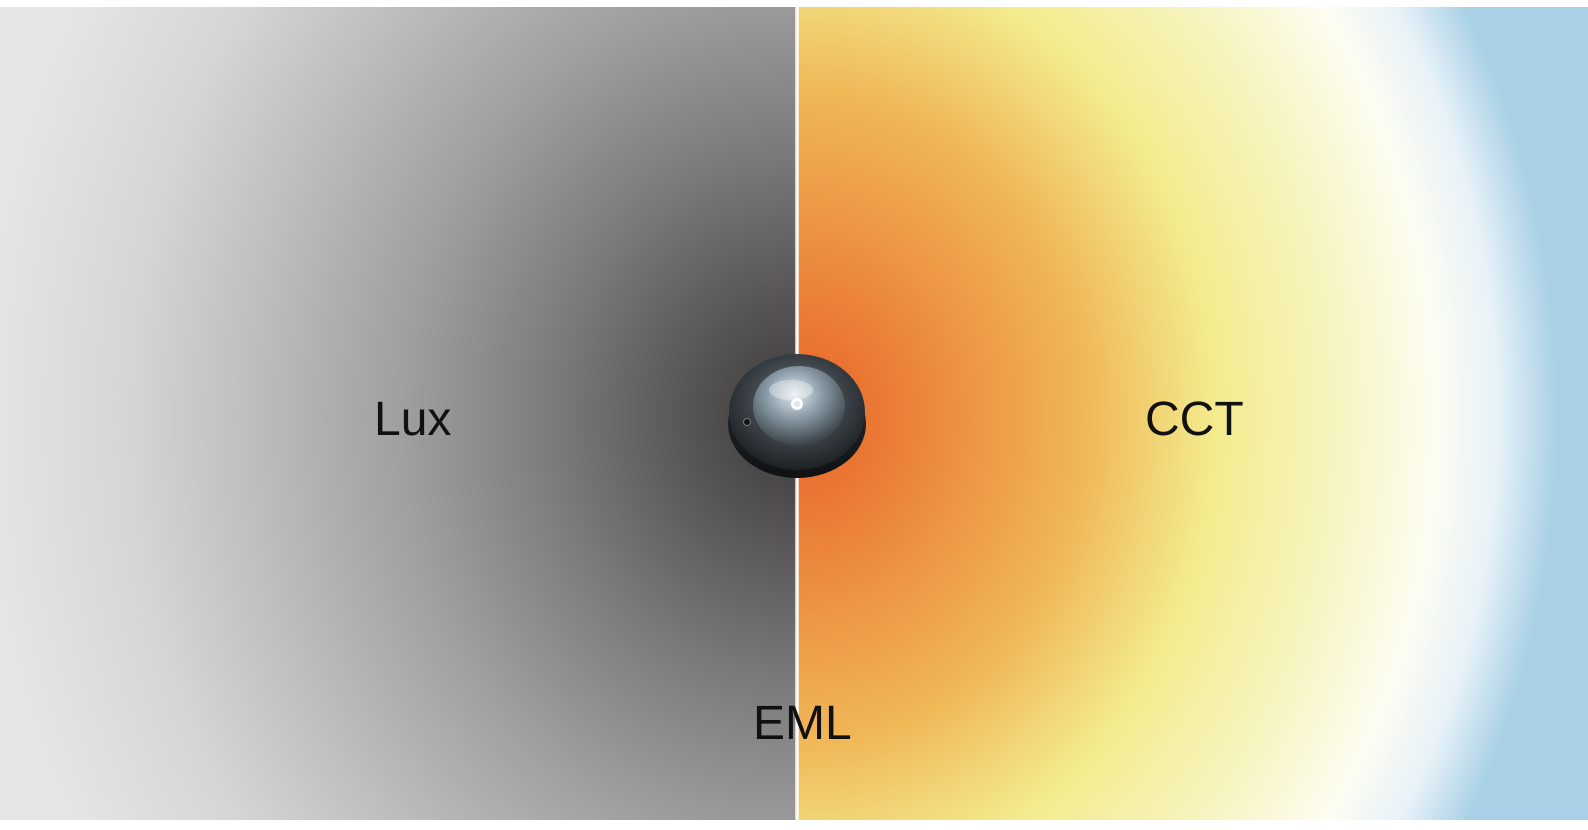 The height and width of the screenshot is (830, 1588). What do you see at coordinates (413, 419) in the screenshot?
I see `lux-label: Lux` at bounding box center [413, 419].